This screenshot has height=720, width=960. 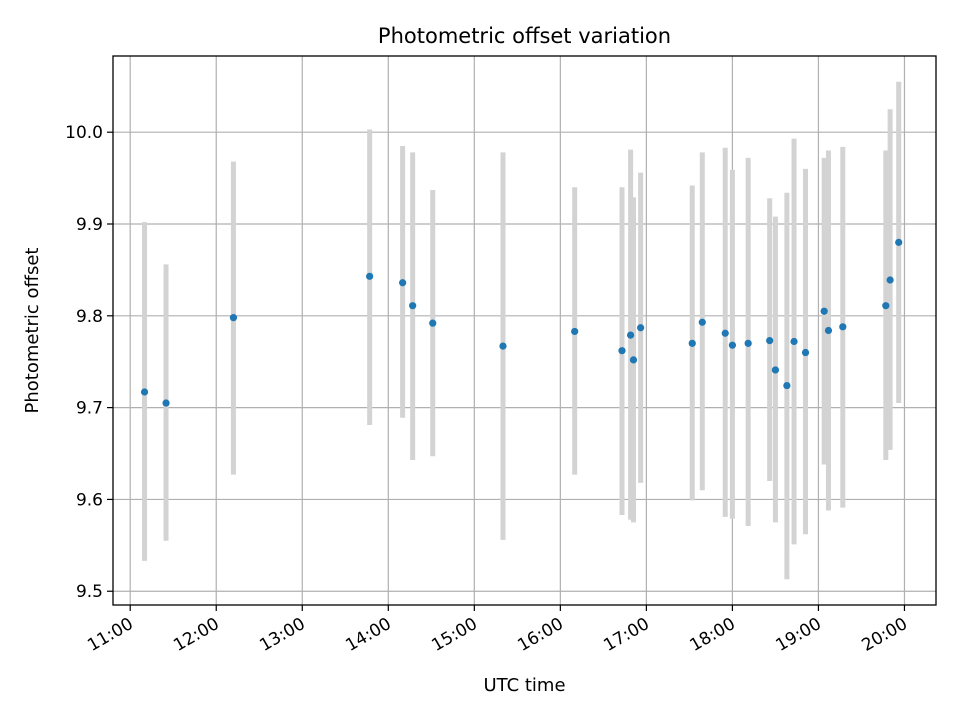 I want to click on y-tick-label: 9.5, so click(x=89, y=592).